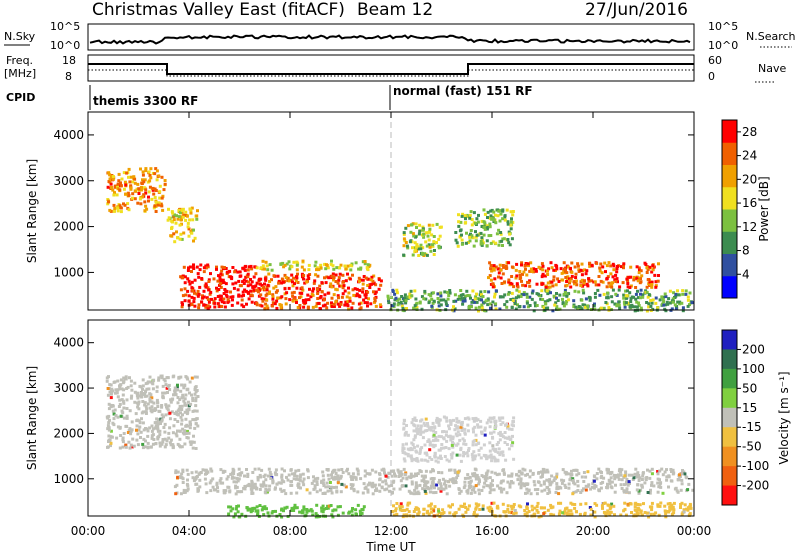 Image resolution: width=800 pixels, height=554 pixels. Describe the element at coordinates (391, 68) in the screenshot. I see `freq-frame` at that location.